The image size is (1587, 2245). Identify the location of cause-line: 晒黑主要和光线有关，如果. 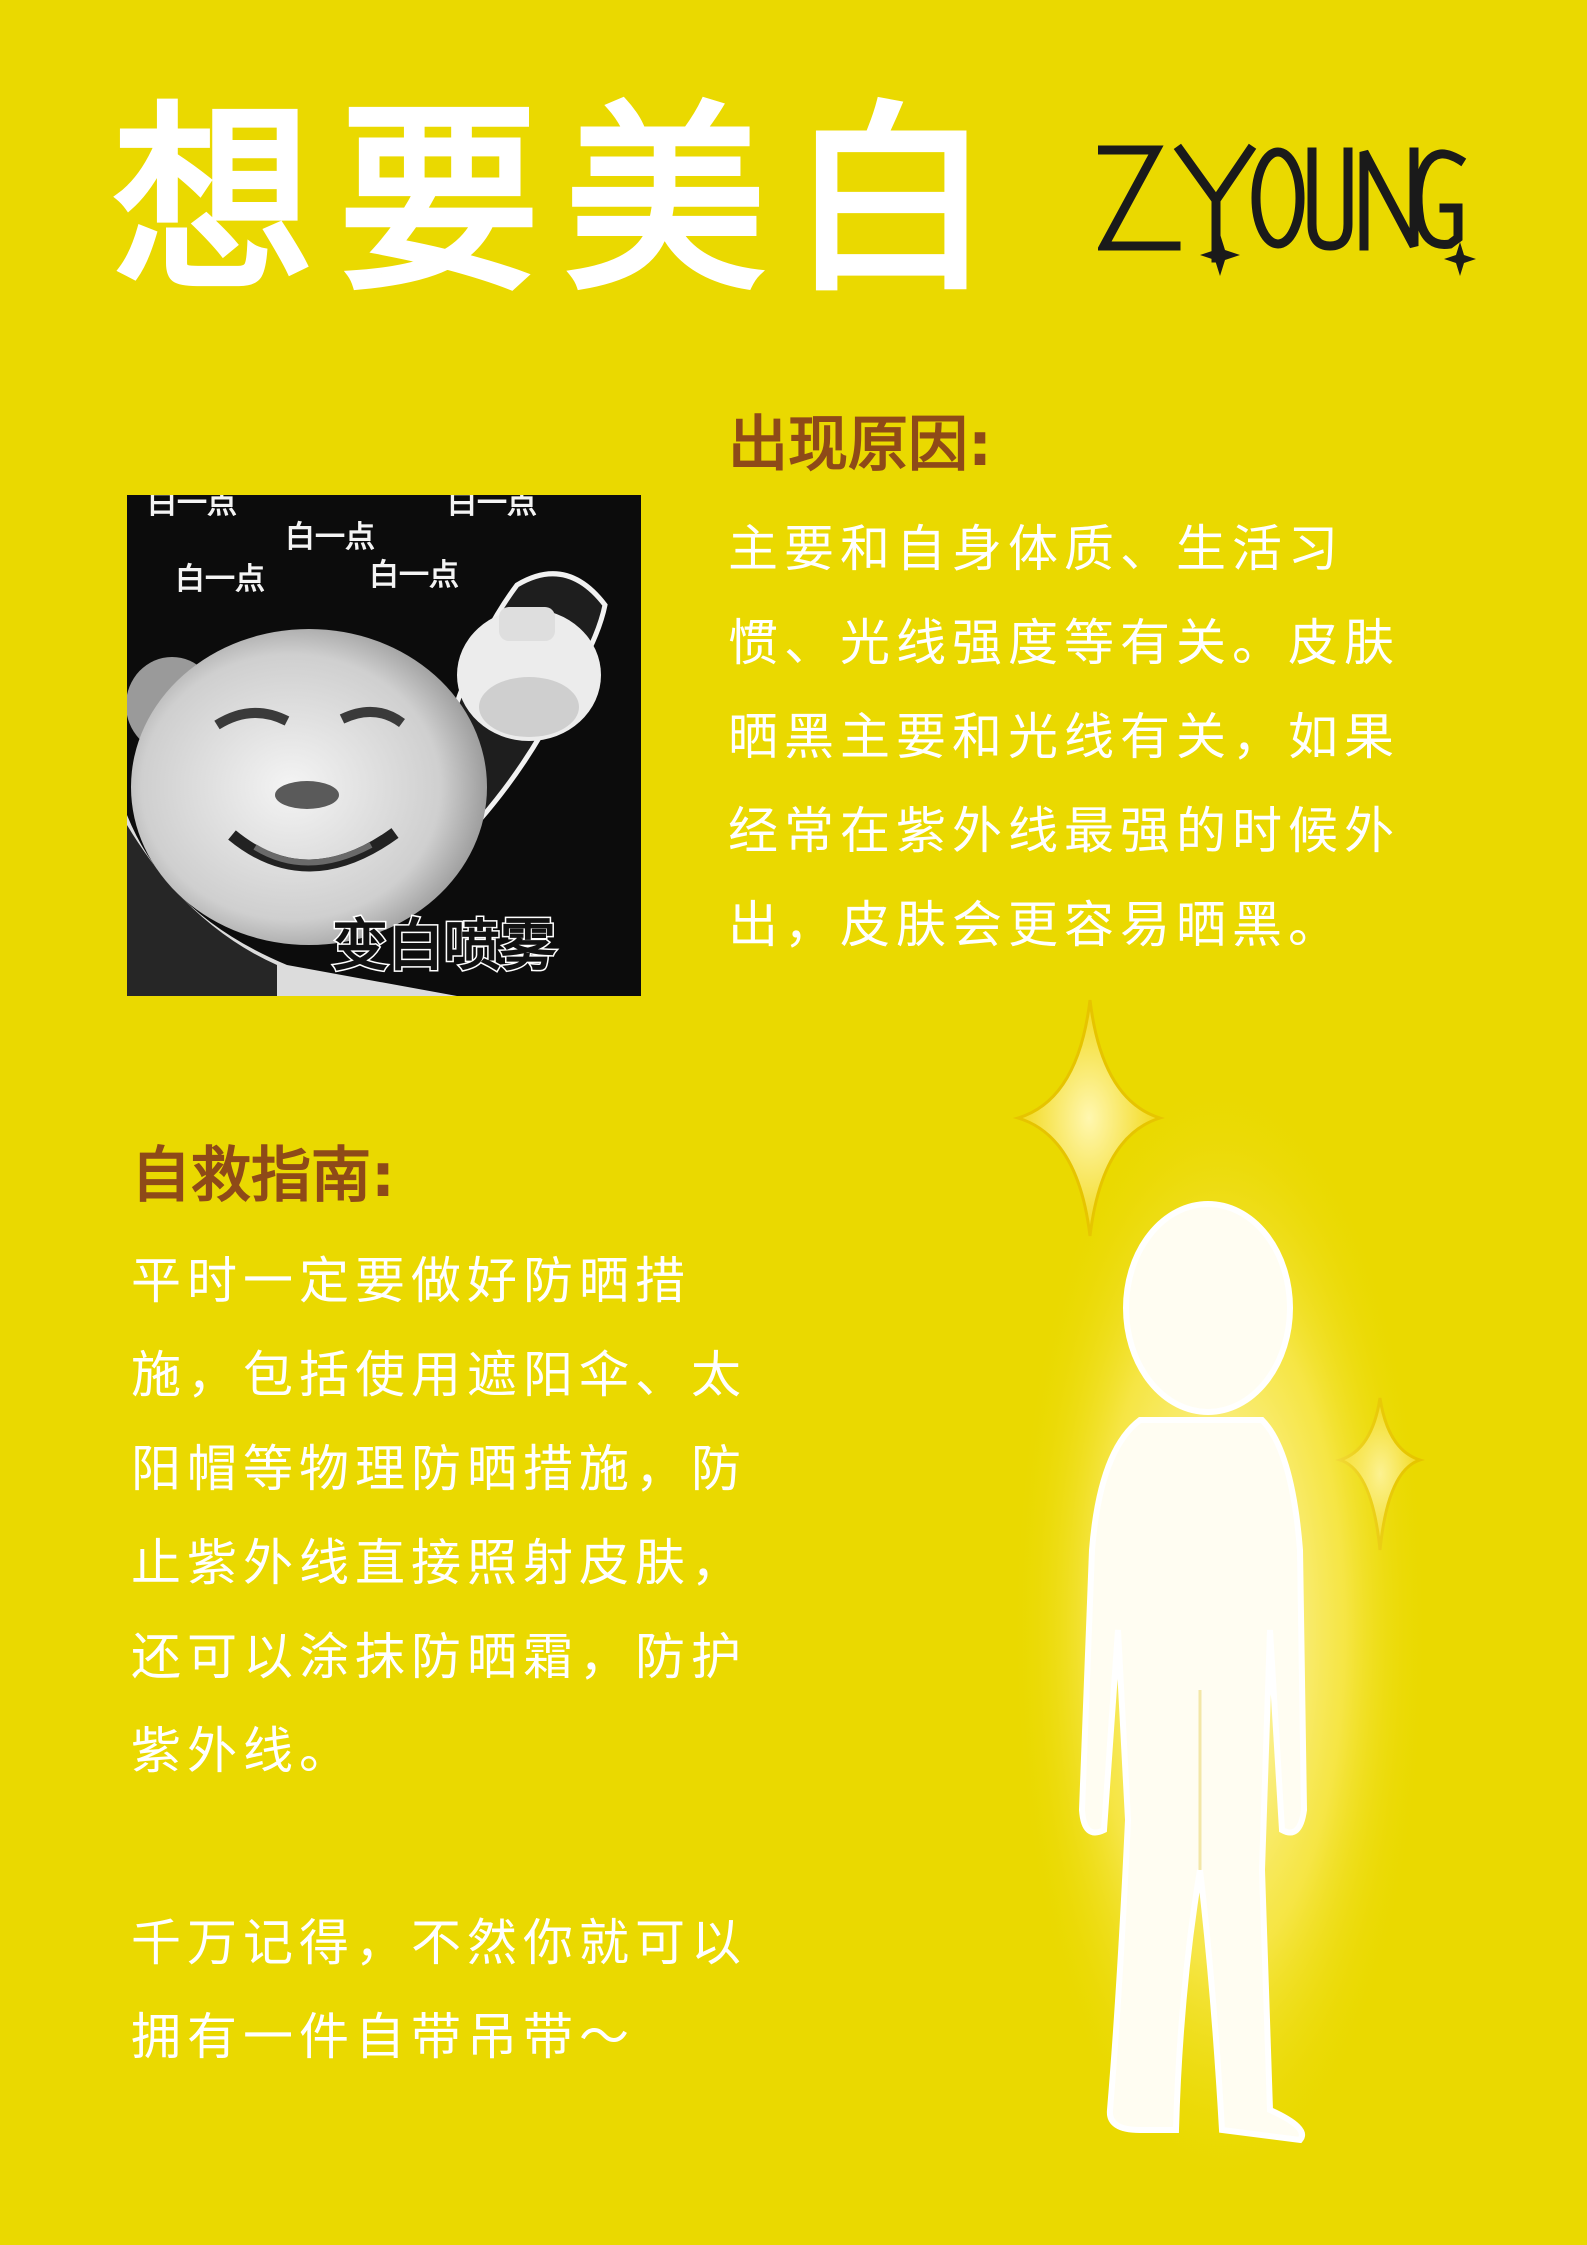
(1064, 737).